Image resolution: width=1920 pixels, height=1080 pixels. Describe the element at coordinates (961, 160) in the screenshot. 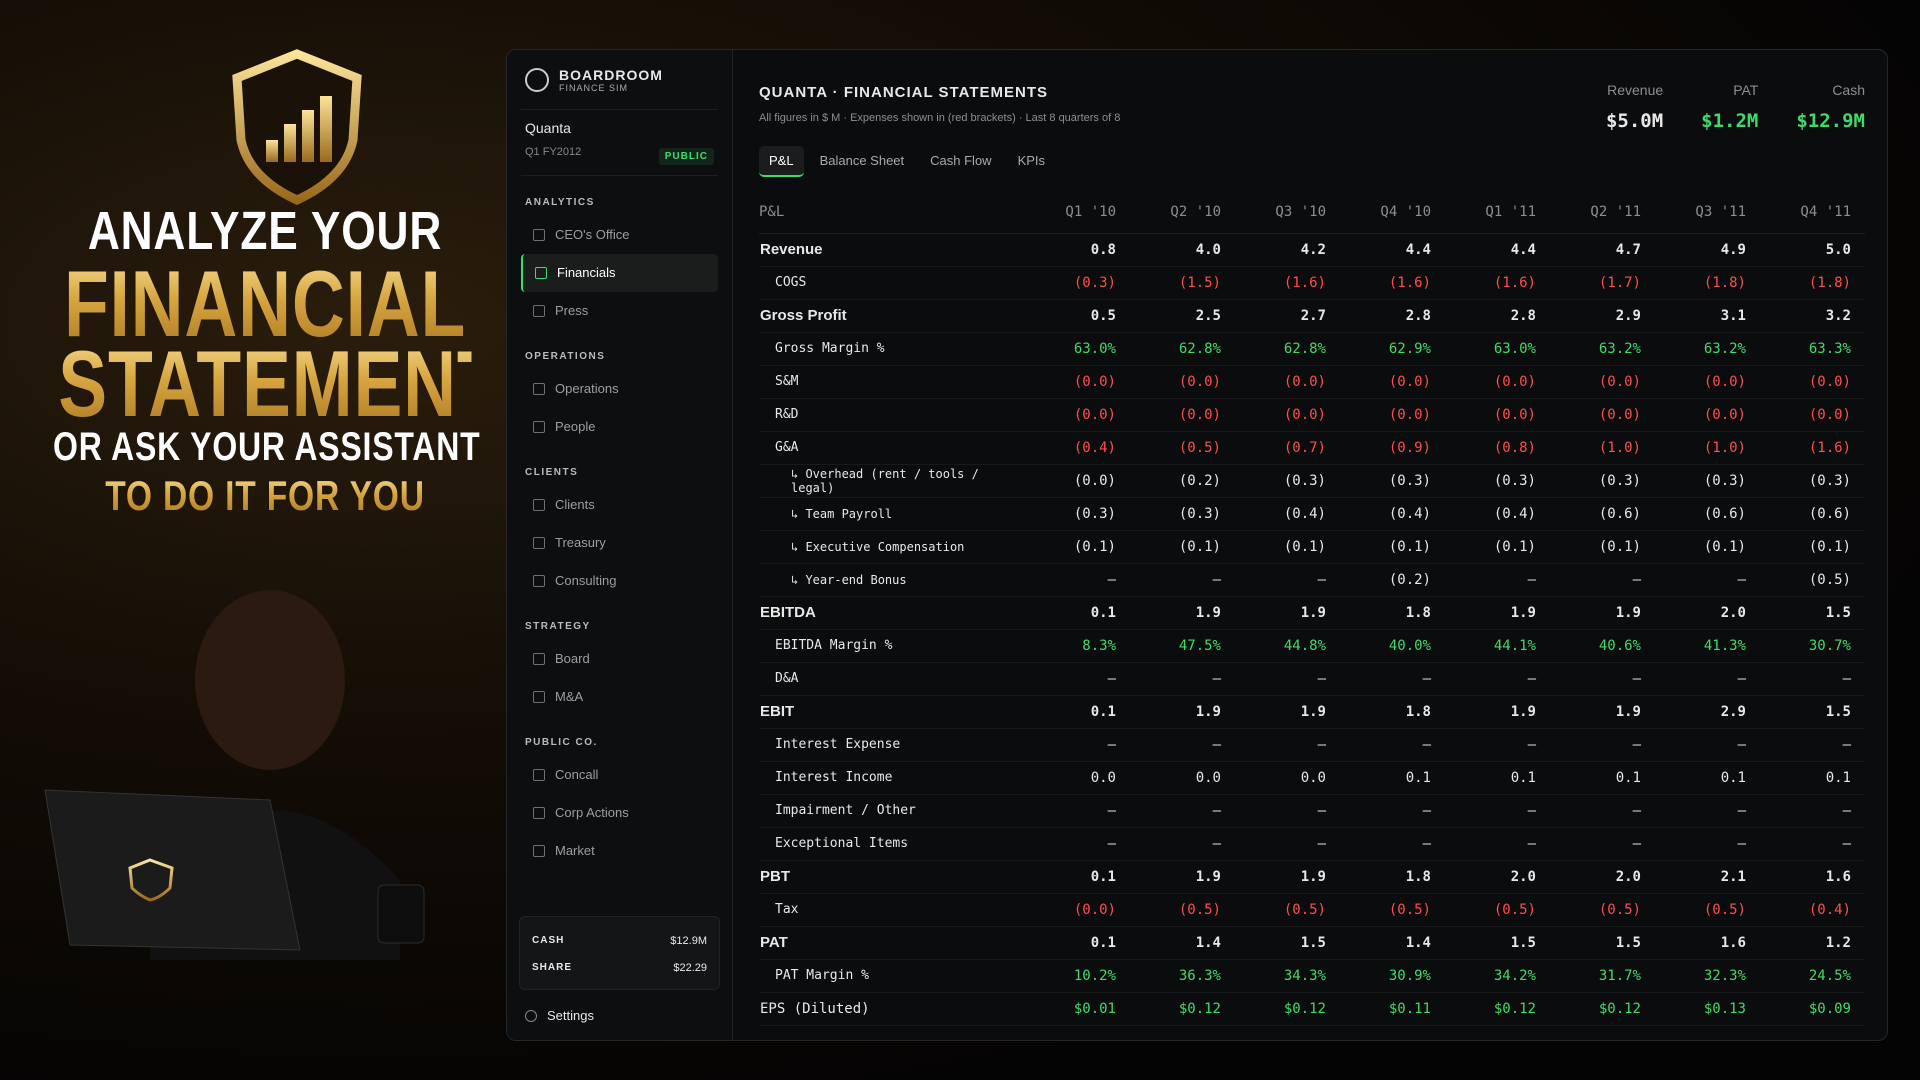

I see `tab: Cash Flow` at that location.